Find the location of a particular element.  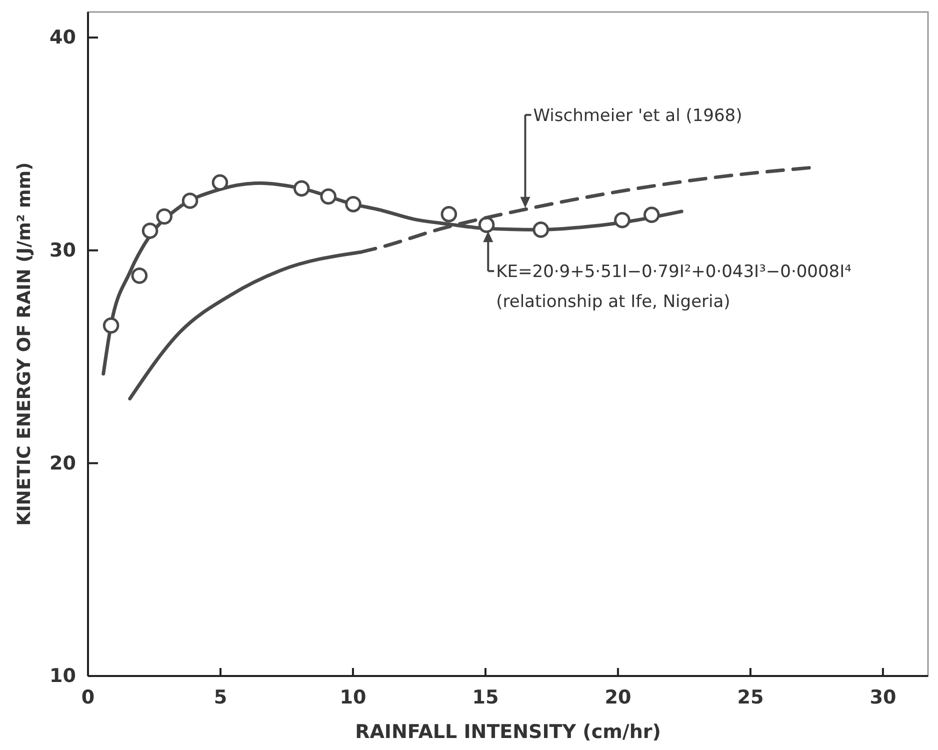

annotation: (relationship at Ife, Nigeria) is located at coordinates (613, 302).